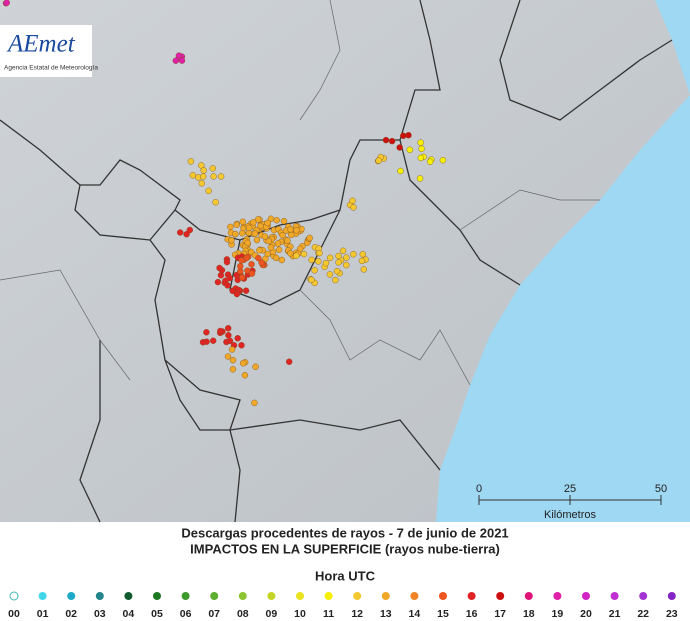  What do you see at coordinates (558, 614) in the screenshot?
I see `legend-label: 19` at bounding box center [558, 614].